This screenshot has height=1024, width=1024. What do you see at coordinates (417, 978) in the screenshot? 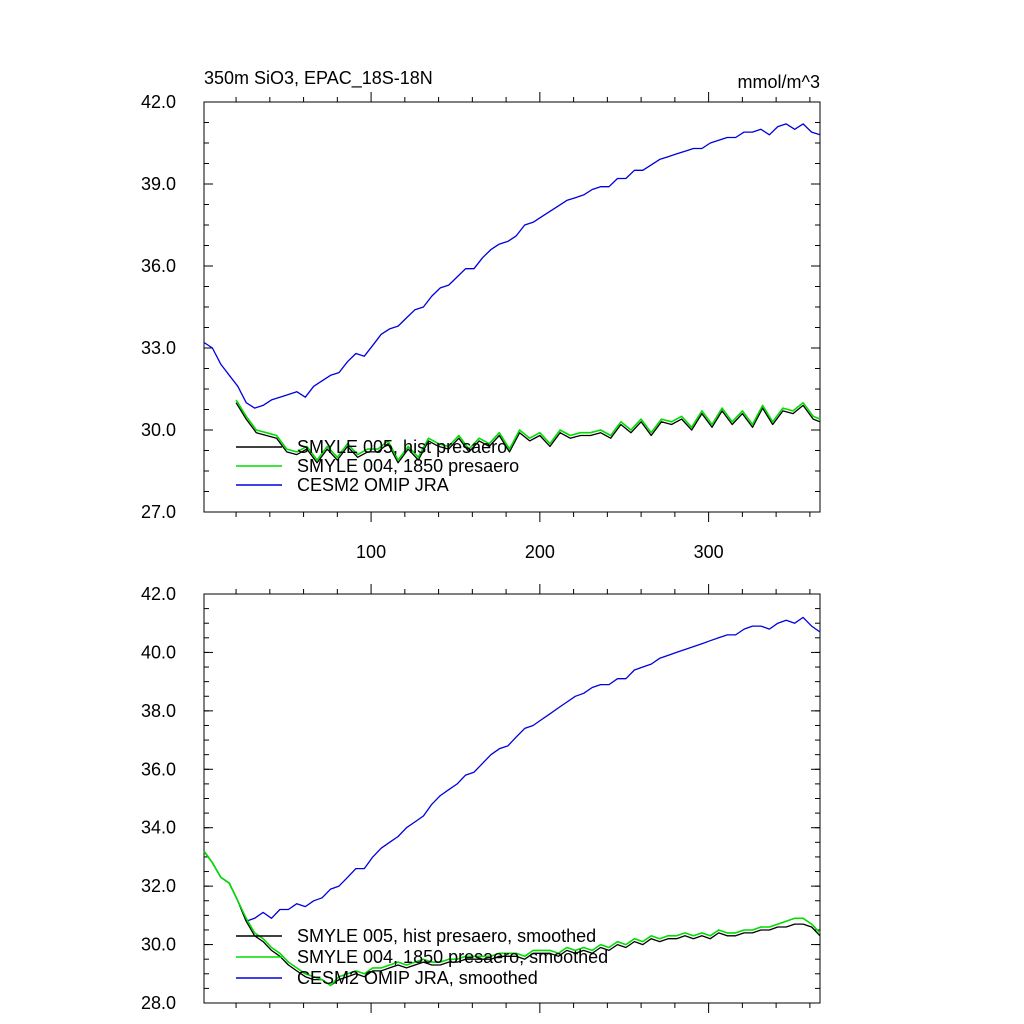
I see `legend-label: CESM2 OMIP JRA, smoothed` at bounding box center [417, 978].